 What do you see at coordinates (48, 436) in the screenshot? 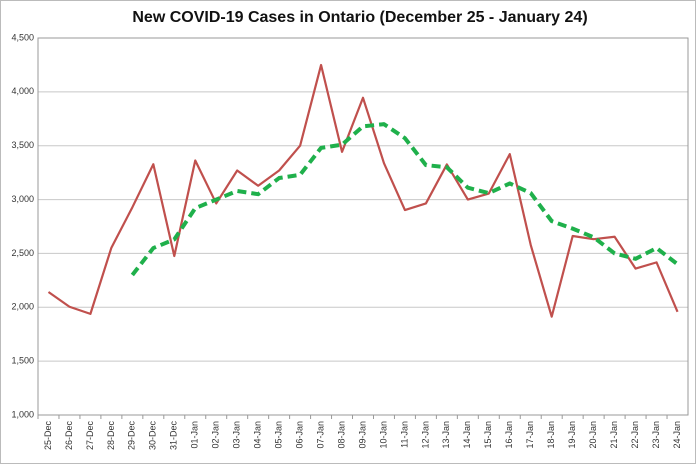
I see `x-tick-label: 25-Dec` at bounding box center [48, 436].